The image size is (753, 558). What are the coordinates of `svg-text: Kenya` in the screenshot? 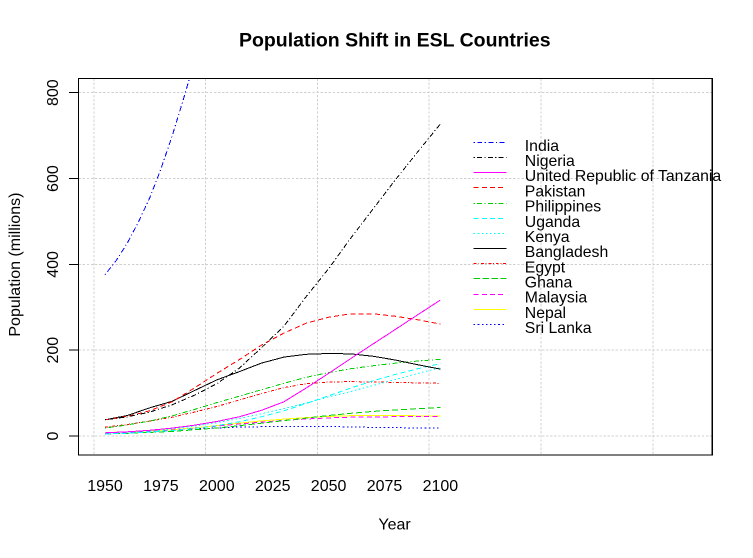 It's located at (547, 237).